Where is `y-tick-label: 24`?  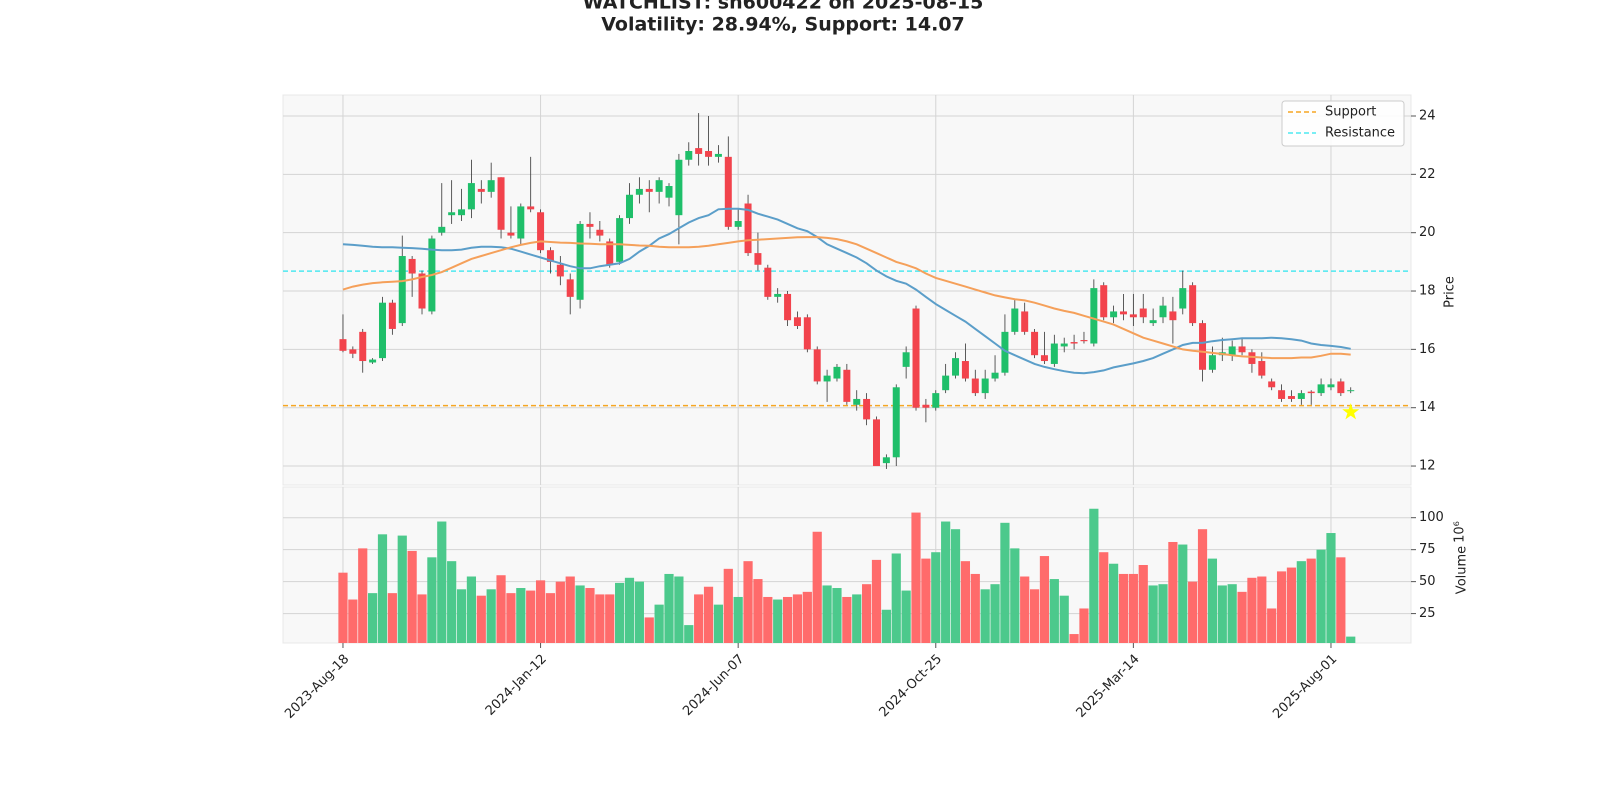 y-tick-label: 24 is located at coordinates (1427, 116).